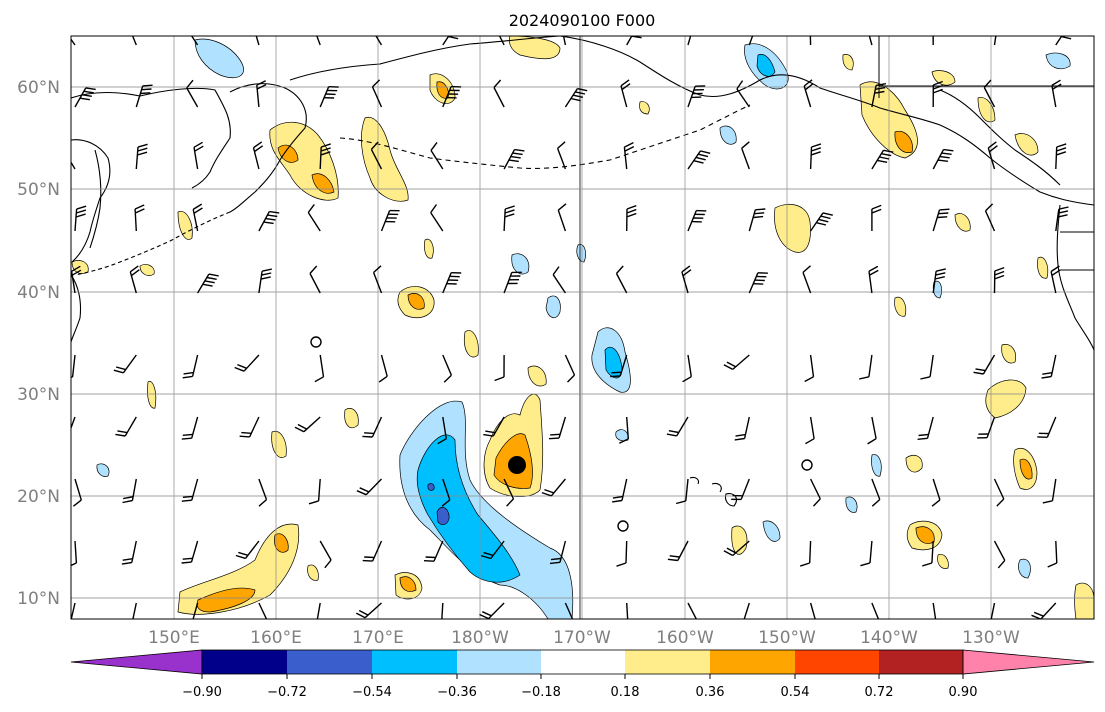 The height and width of the screenshot is (712, 1105). Describe the element at coordinates (323, 183) in the screenshot. I see `positive-anomaly-core` at that location.